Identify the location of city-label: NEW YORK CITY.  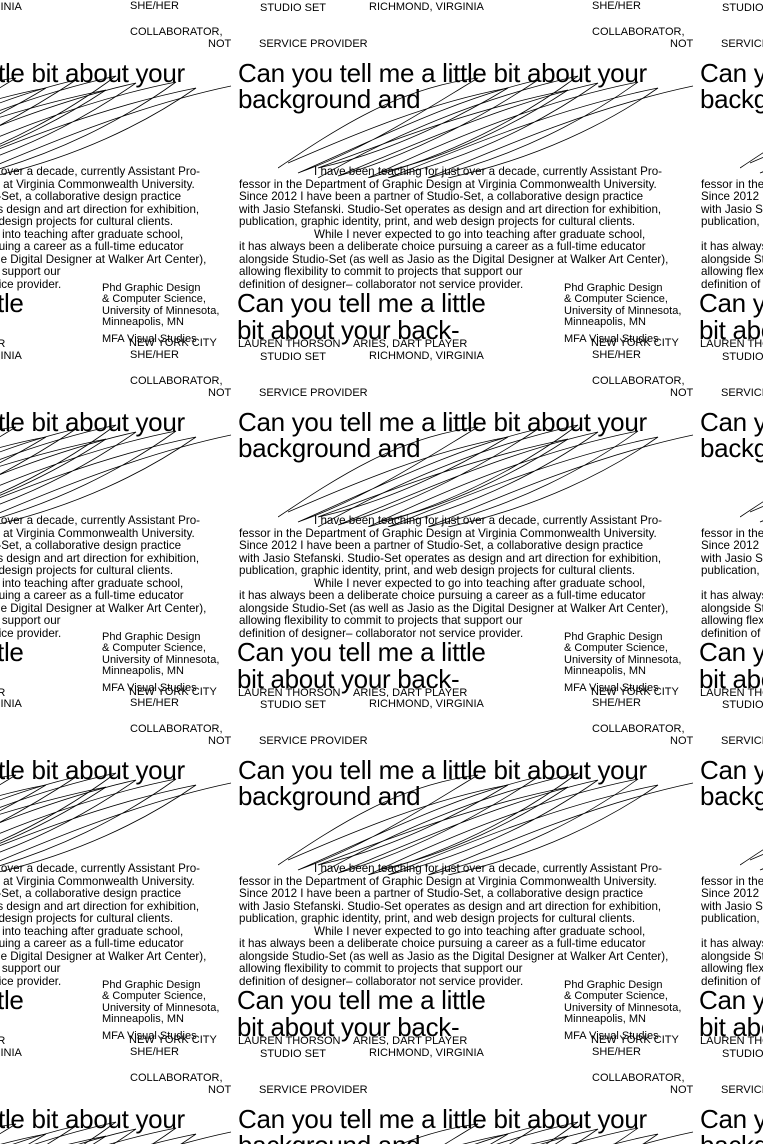
(635, 1039).